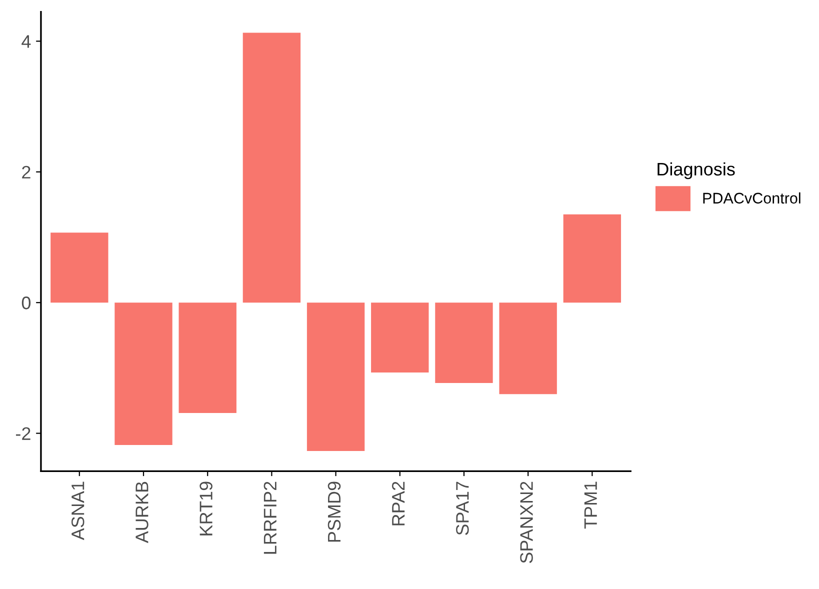 This screenshot has width=819, height=589. What do you see at coordinates (696, 171) in the screenshot?
I see `legend-title: Diagnosis` at bounding box center [696, 171].